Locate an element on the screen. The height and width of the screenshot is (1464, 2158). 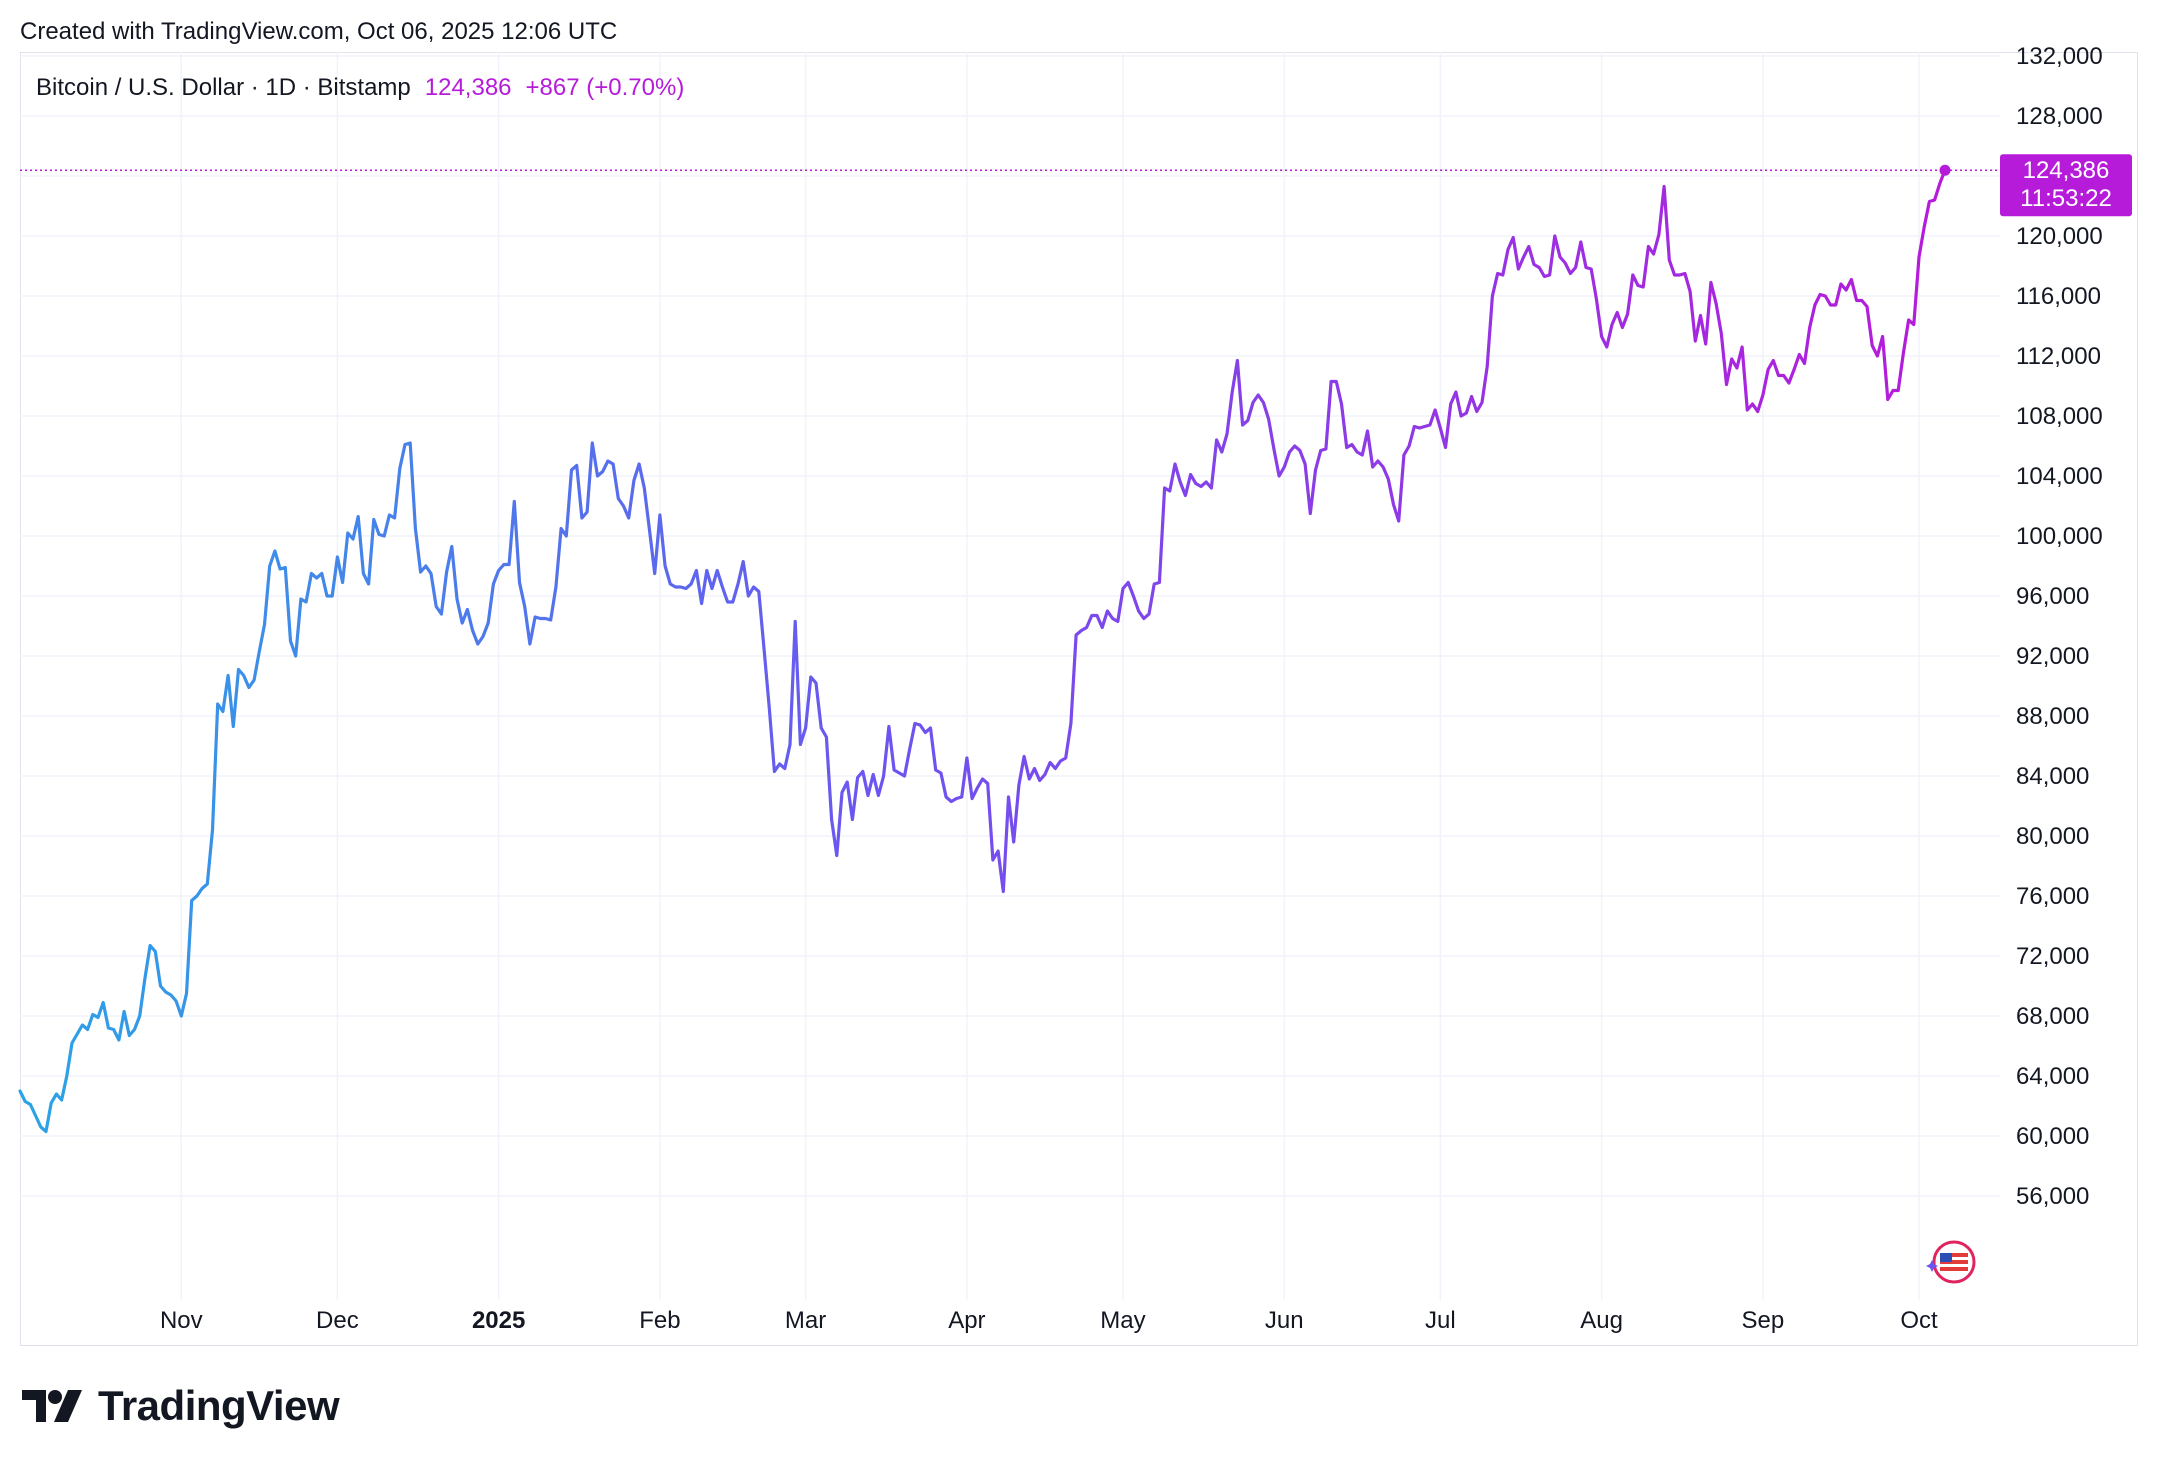
x-tick-label: Aug is located at coordinates (1601, 1320).